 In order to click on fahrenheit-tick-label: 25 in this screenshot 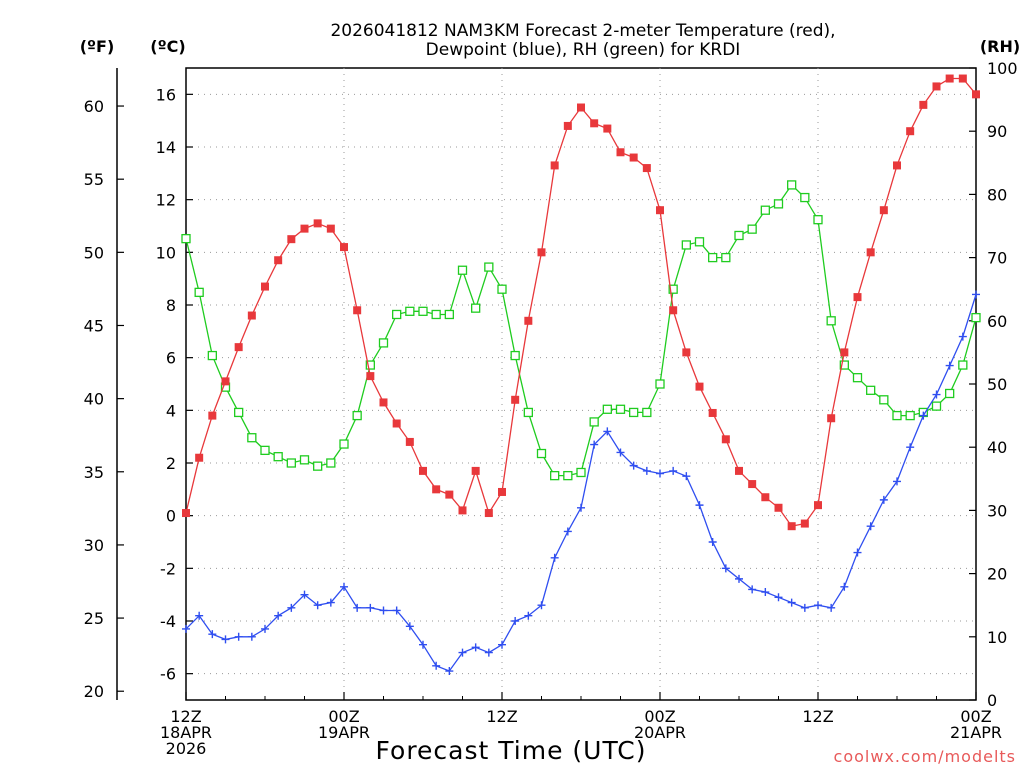, I will do `click(94, 618)`.